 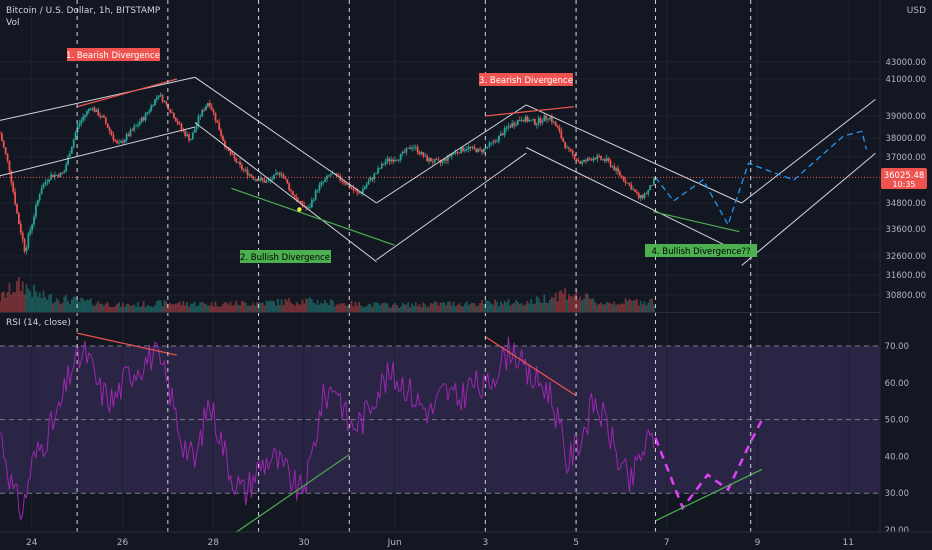 What do you see at coordinates (466, 540) in the screenshot?
I see `time-axis: 24 26 28 30 Jun 3 5 7 9 11` at bounding box center [466, 540].